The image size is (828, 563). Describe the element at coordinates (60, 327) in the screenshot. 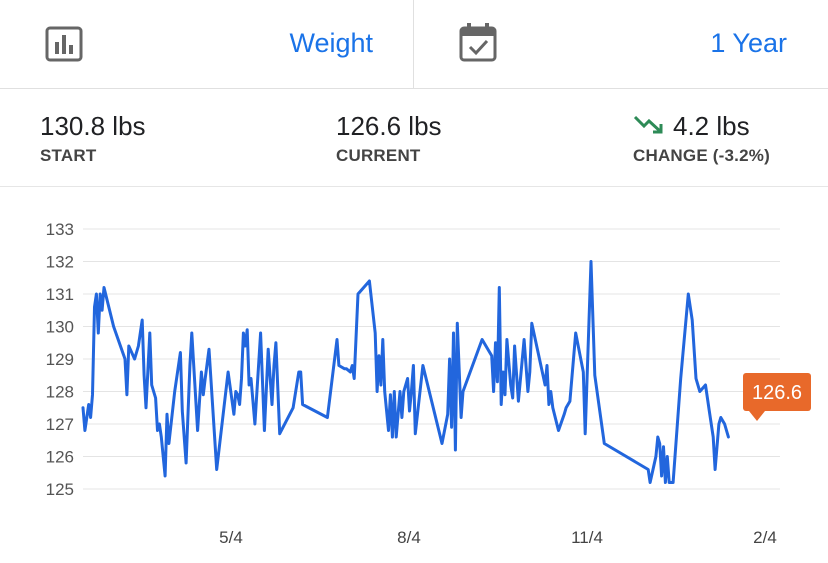

I see `y-tick-label: 130` at that location.